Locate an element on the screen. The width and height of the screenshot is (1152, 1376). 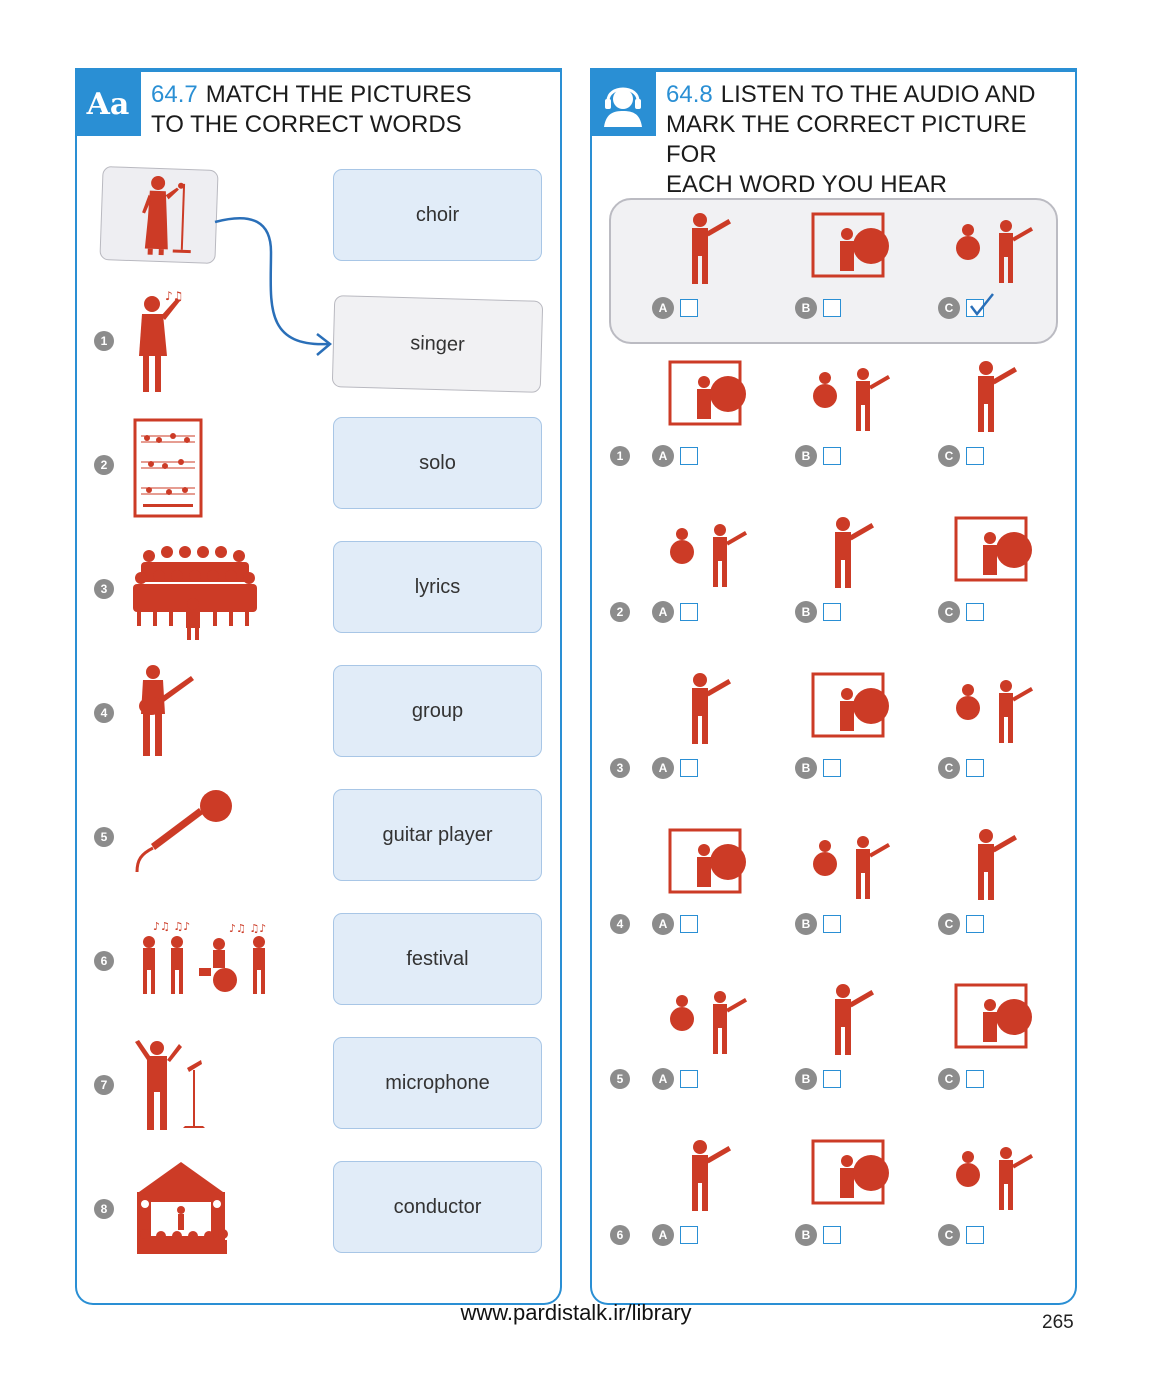
example-option-a-illustration is located at coordinates (712, 248).